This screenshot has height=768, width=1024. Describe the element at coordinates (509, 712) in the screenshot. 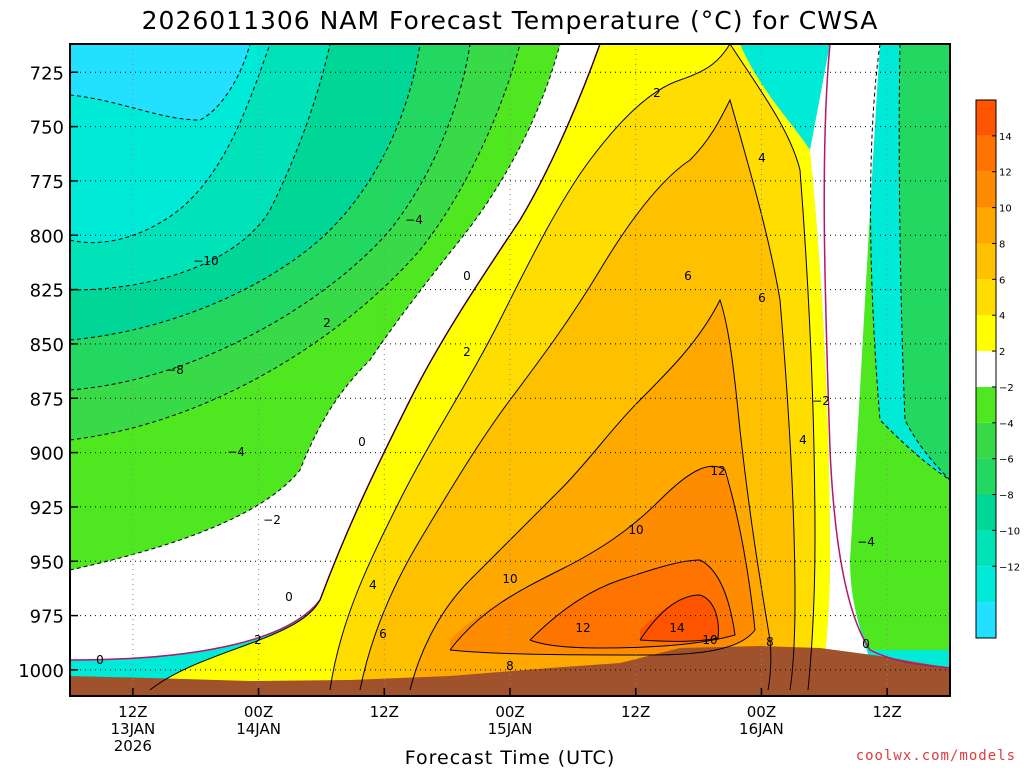

I see `xtick-label-3-0: 00Z` at that location.